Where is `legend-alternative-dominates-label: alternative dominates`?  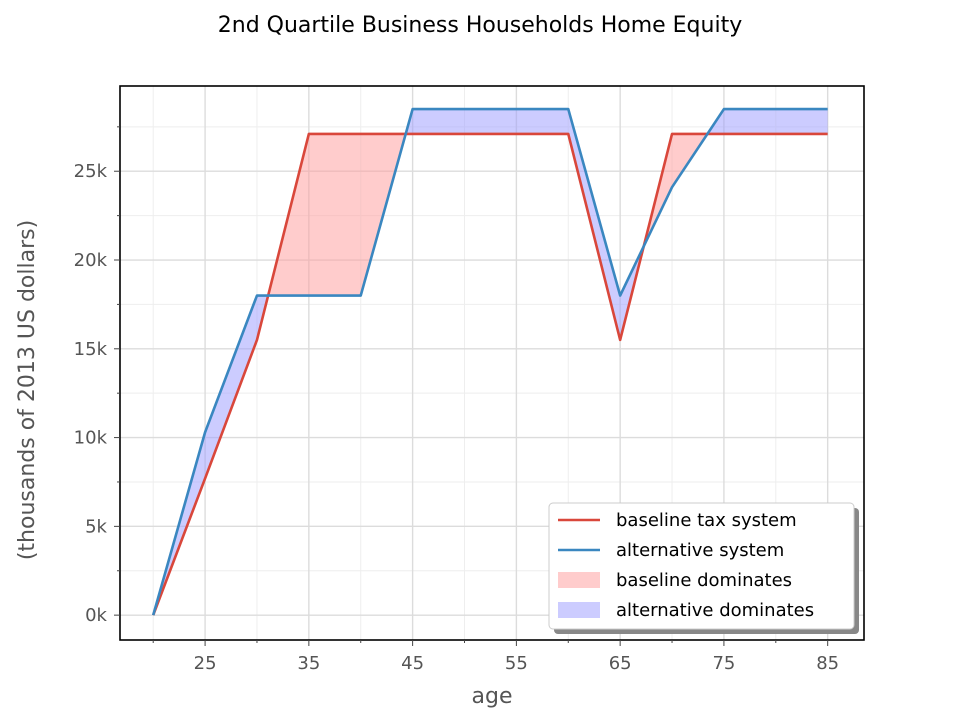
legend-alternative-dominates-label: alternative dominates is located at coordinates (715, 610).